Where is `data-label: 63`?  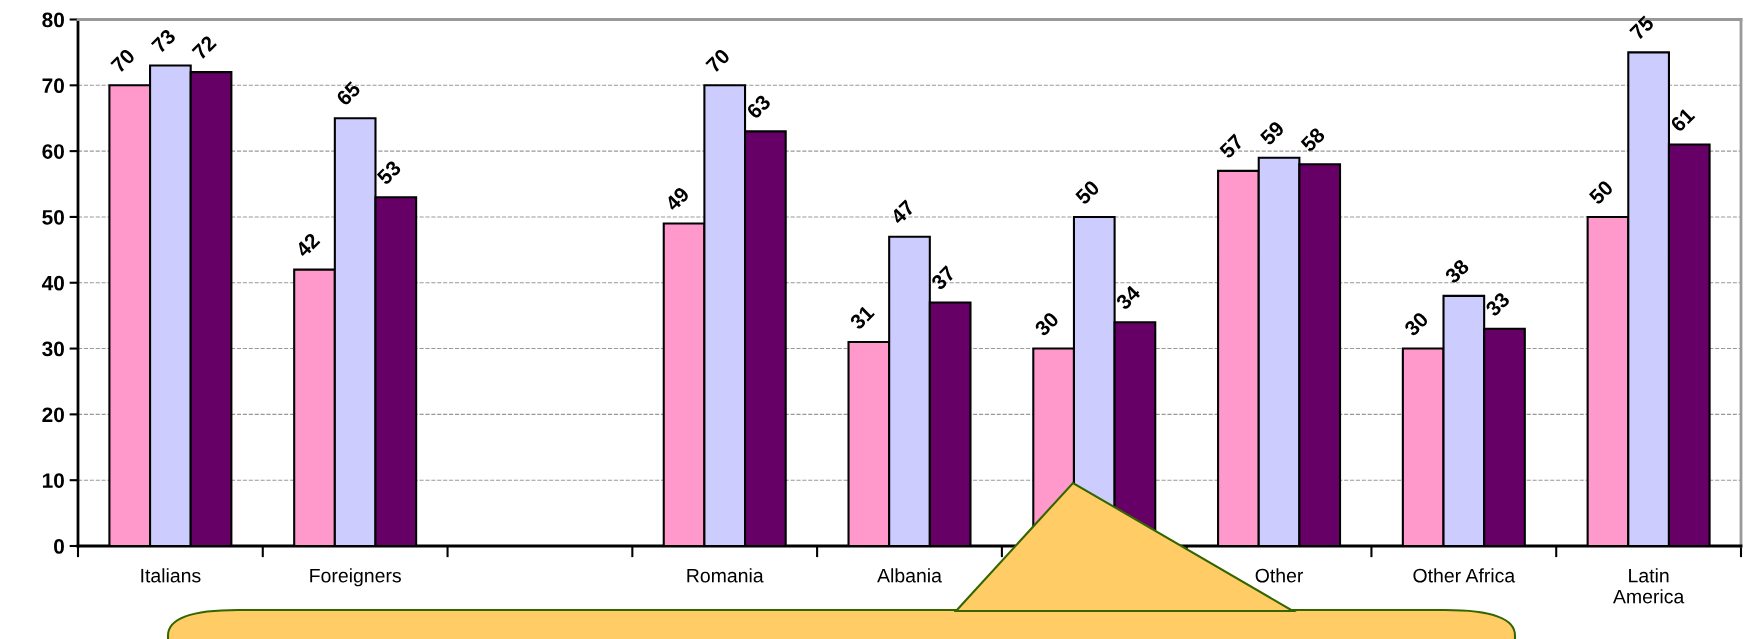 data-label: 63 is located at coordinates (758, 106).